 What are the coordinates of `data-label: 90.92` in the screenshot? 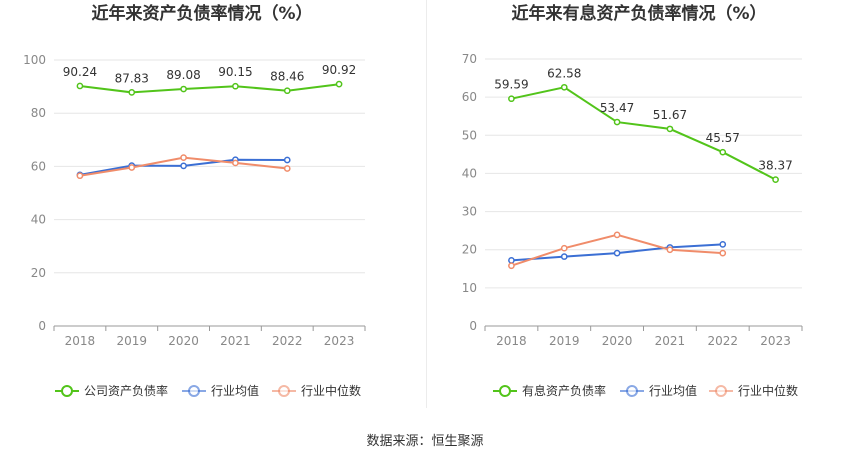 It's located at (339, 70).